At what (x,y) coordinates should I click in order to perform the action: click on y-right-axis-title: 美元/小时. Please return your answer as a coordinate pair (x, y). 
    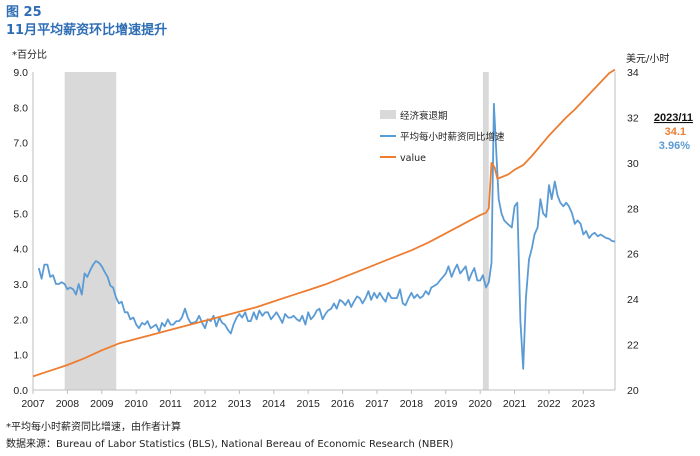
    Looking at the image, I should click on (647, 58).